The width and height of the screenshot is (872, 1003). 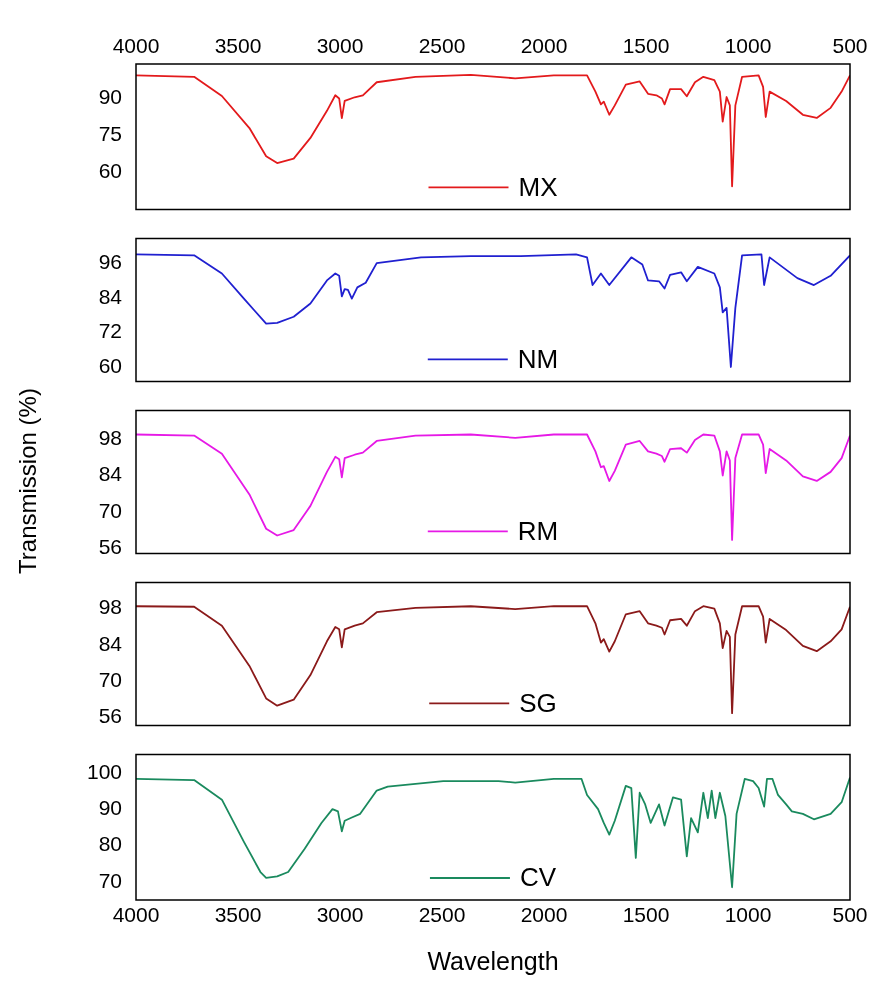 I want to click on x-axis-title: Wavelength, so click(x=493, y=960).